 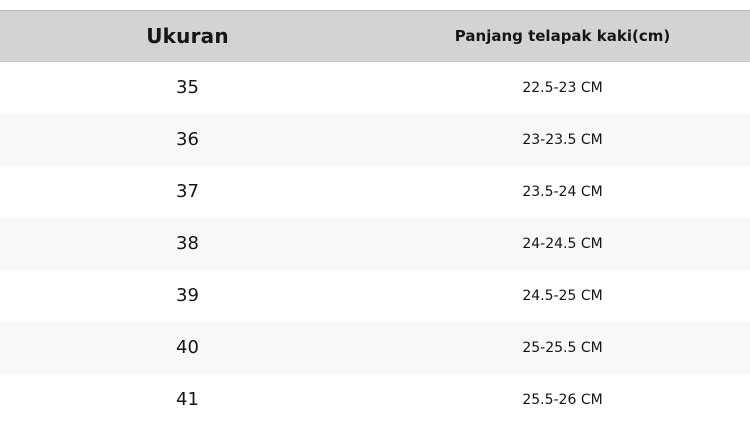 What do you see at coordinates (375, 348) in the screenshot?
I see `table-row: 40 25-25.5 CM` at bounding box center [375, 348].